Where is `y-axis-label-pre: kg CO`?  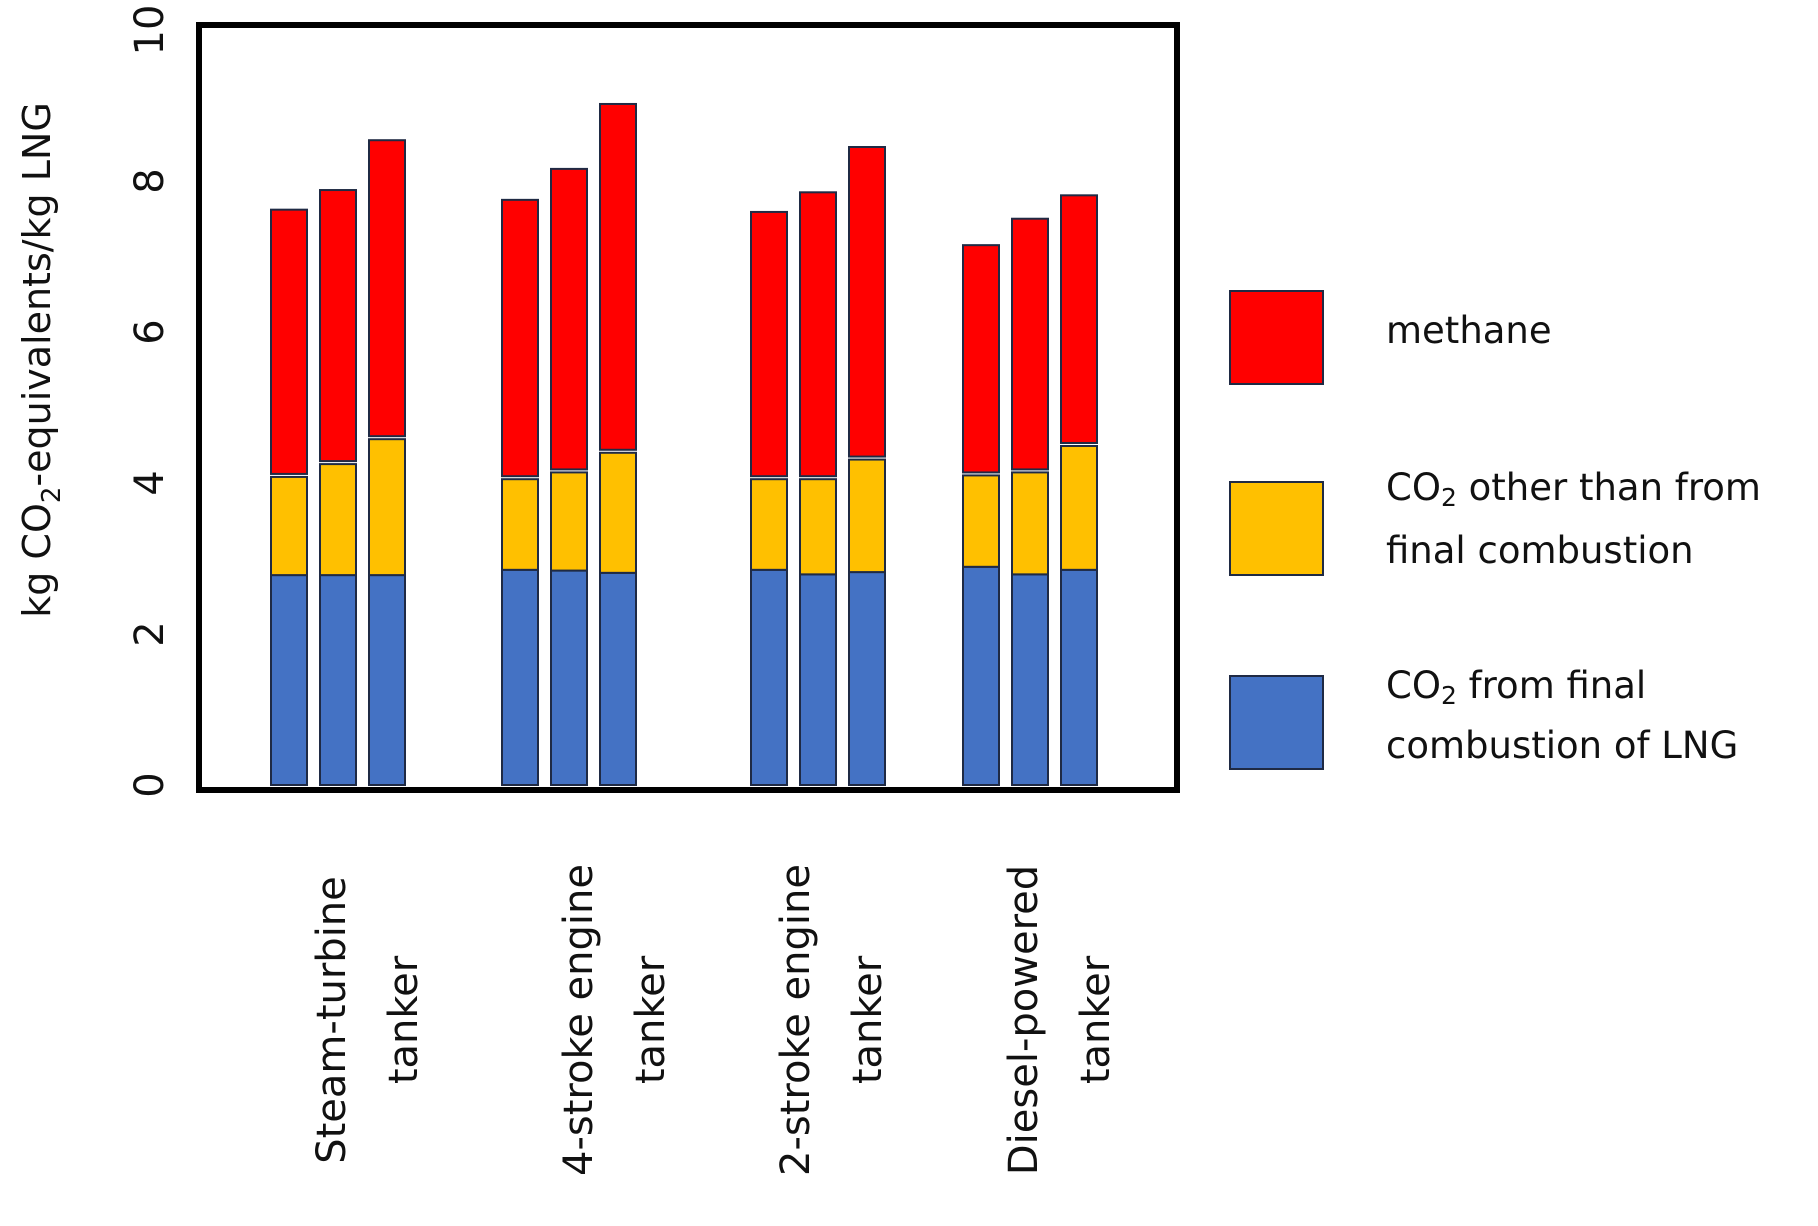
y-axis-label-pre: kg CO is located at coordinates (37, 560).